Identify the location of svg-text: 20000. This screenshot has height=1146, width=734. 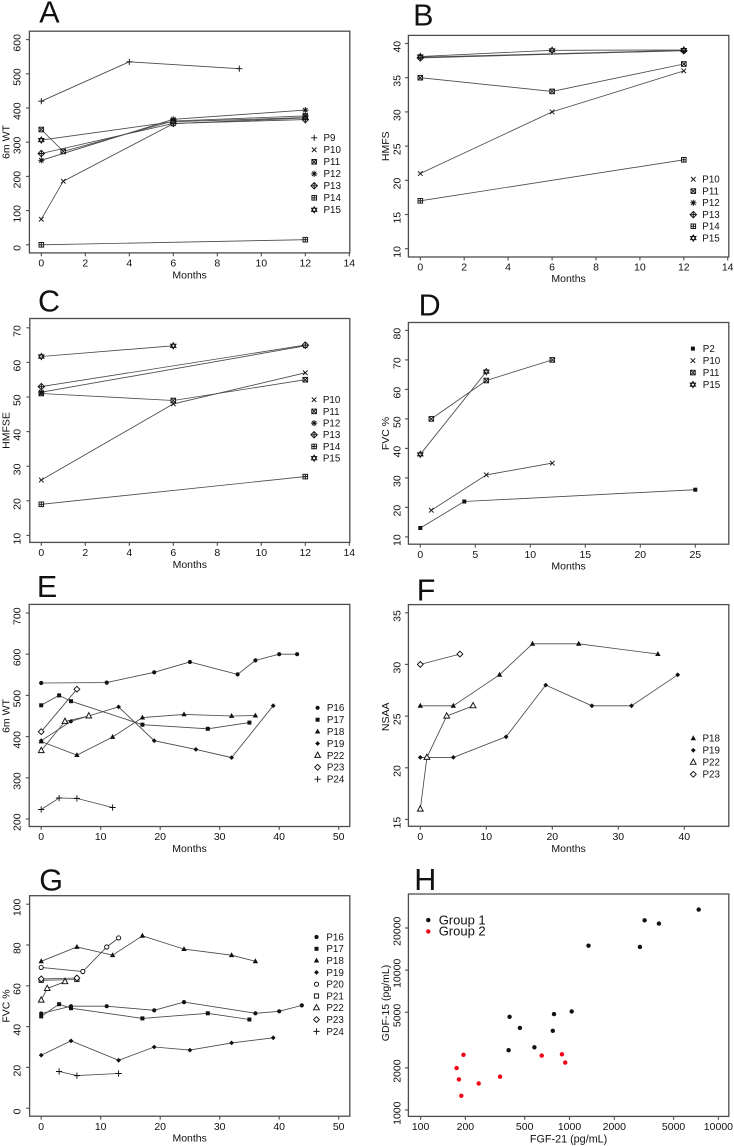
(398, 930).